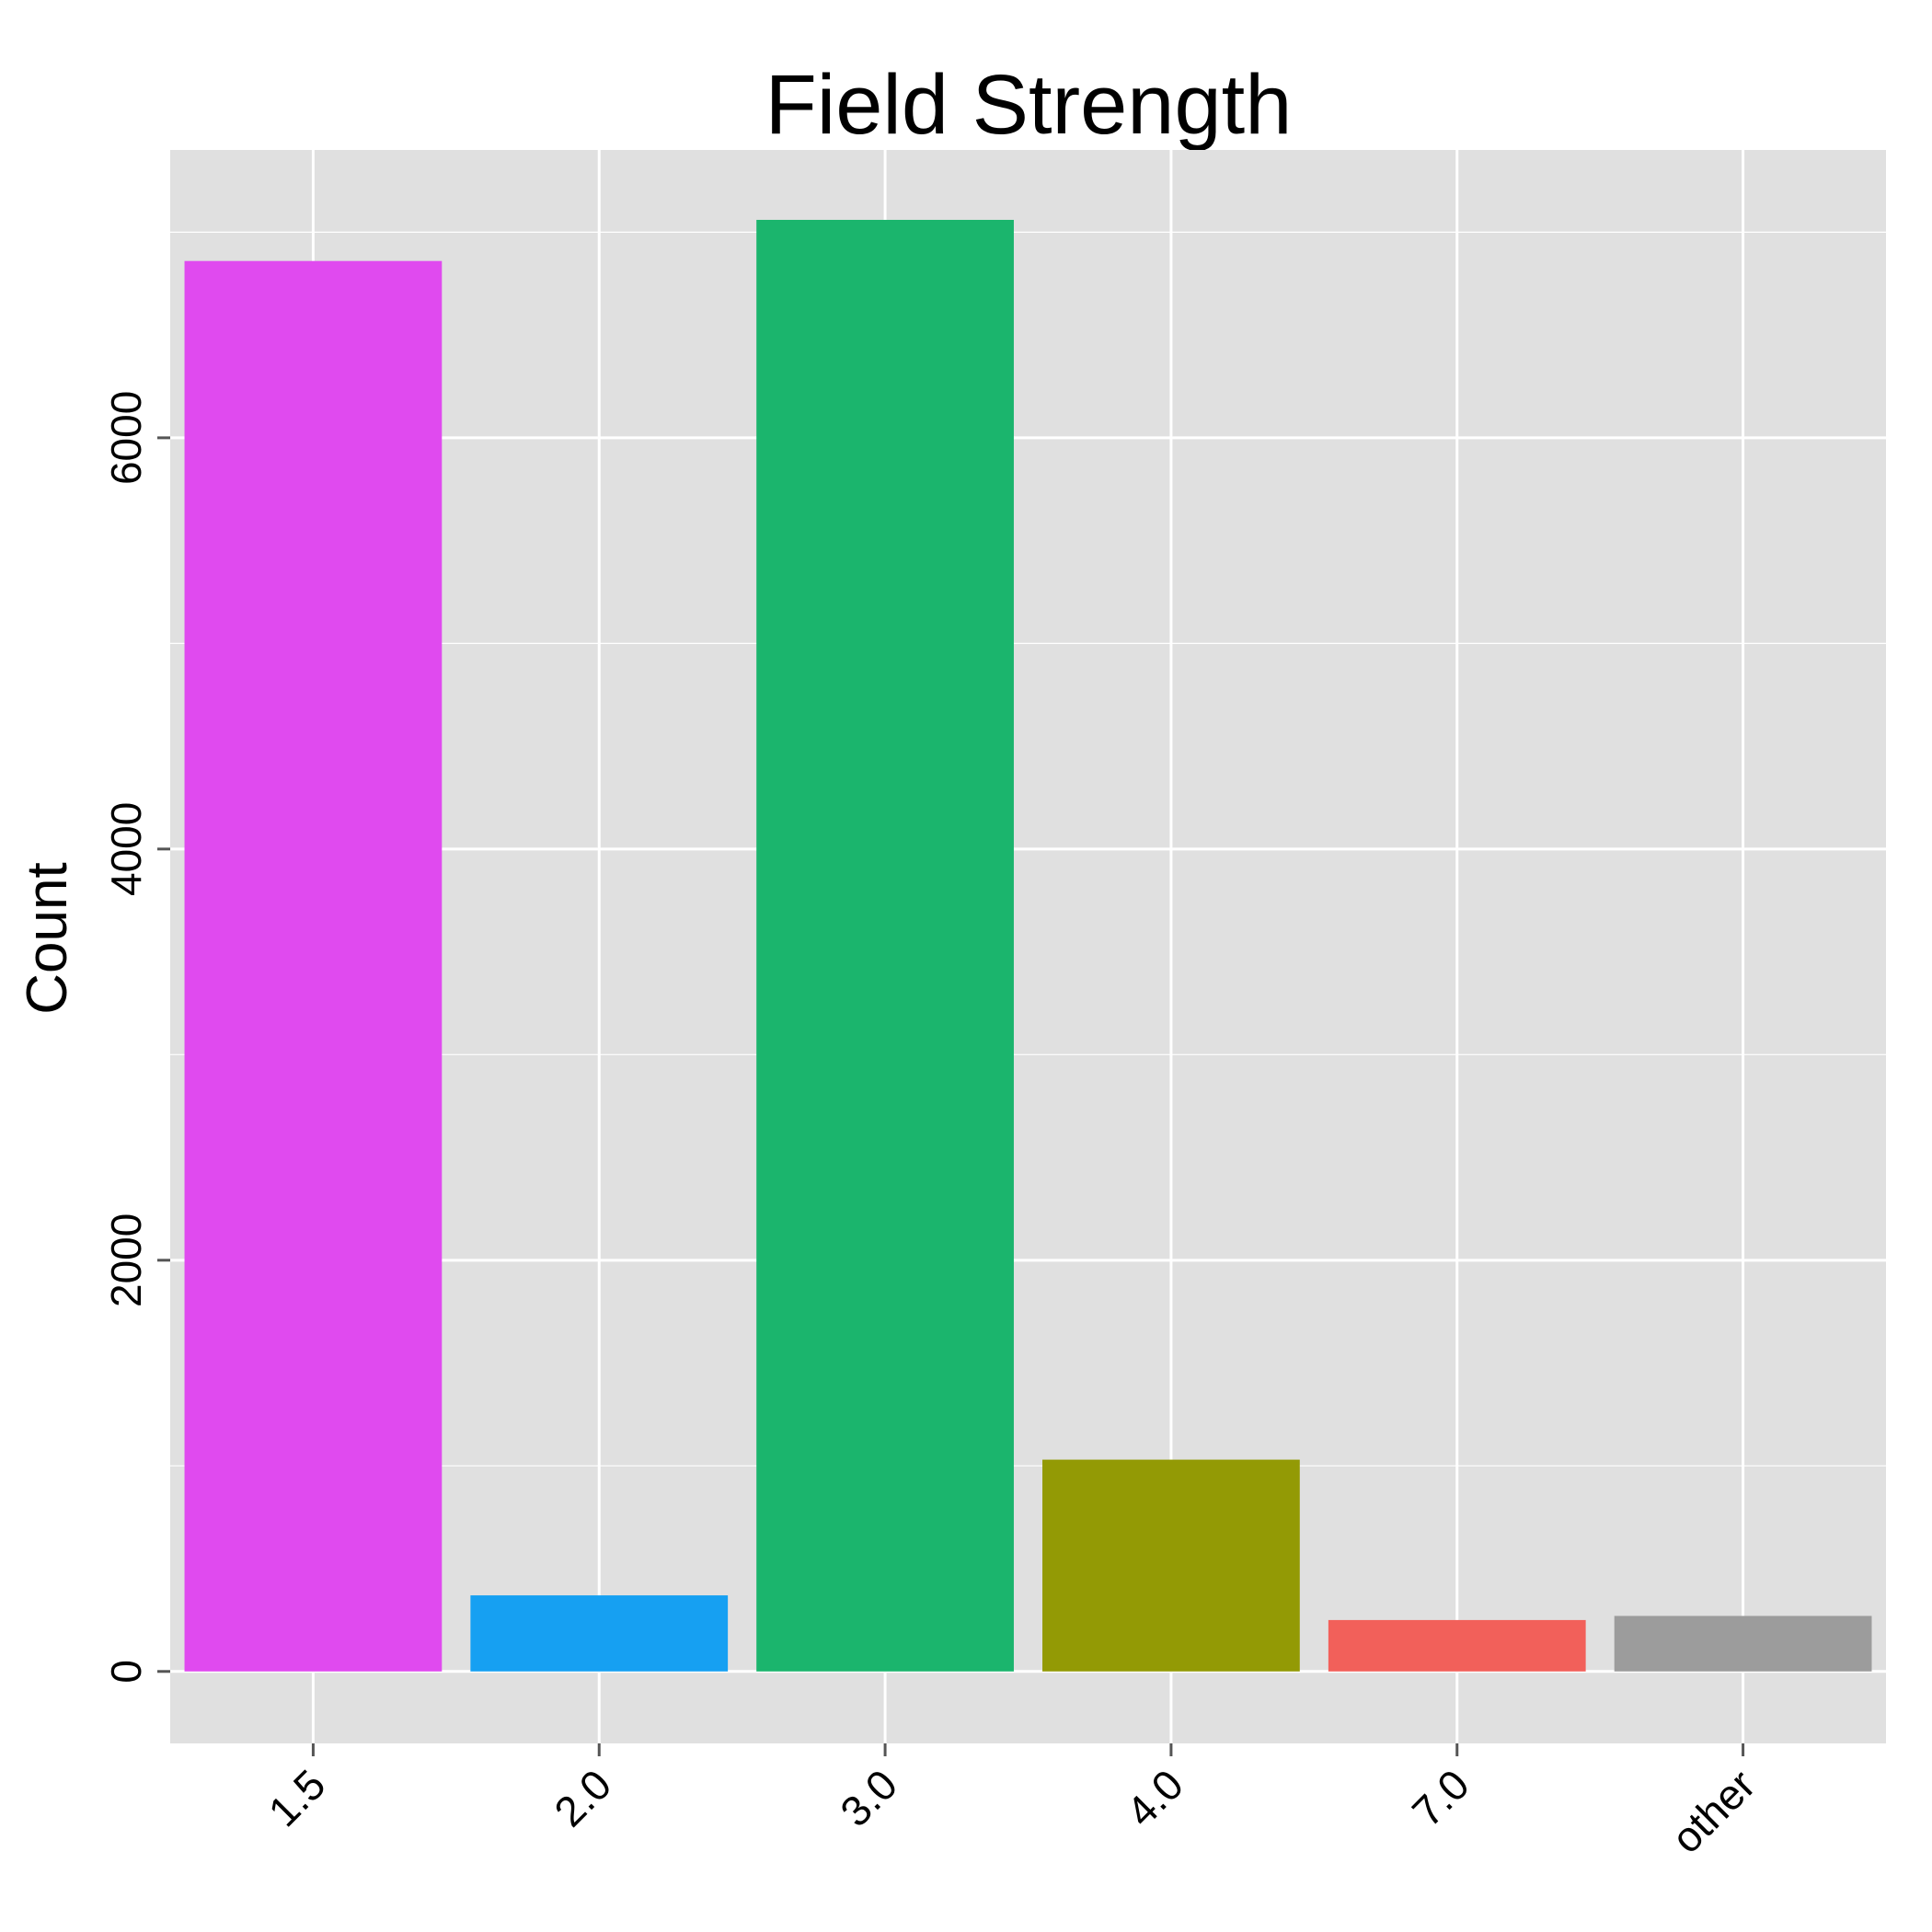  I want to click on chart-title: Field Strength, so click(1029, 105).